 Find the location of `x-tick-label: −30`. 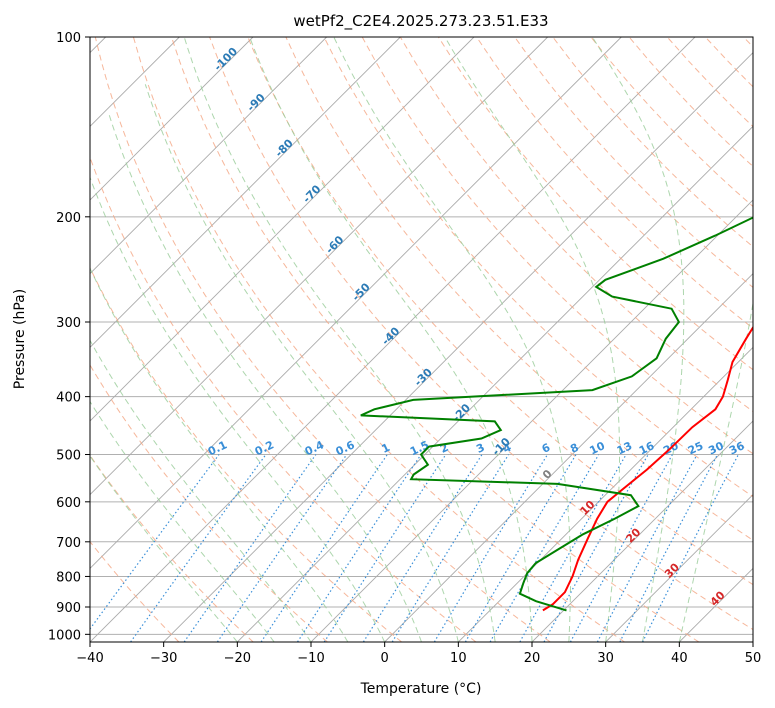

x-tick-label: −30 is located at coordinates (163, 658).